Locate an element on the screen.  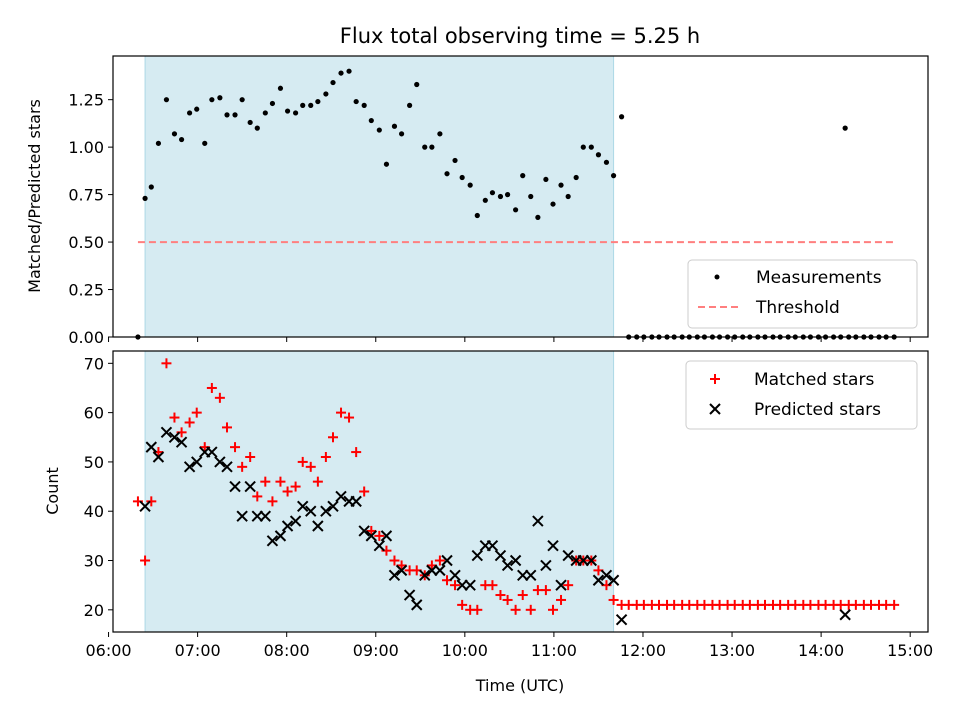
y-tick-label: 20 is located at coordinates (94, 610).